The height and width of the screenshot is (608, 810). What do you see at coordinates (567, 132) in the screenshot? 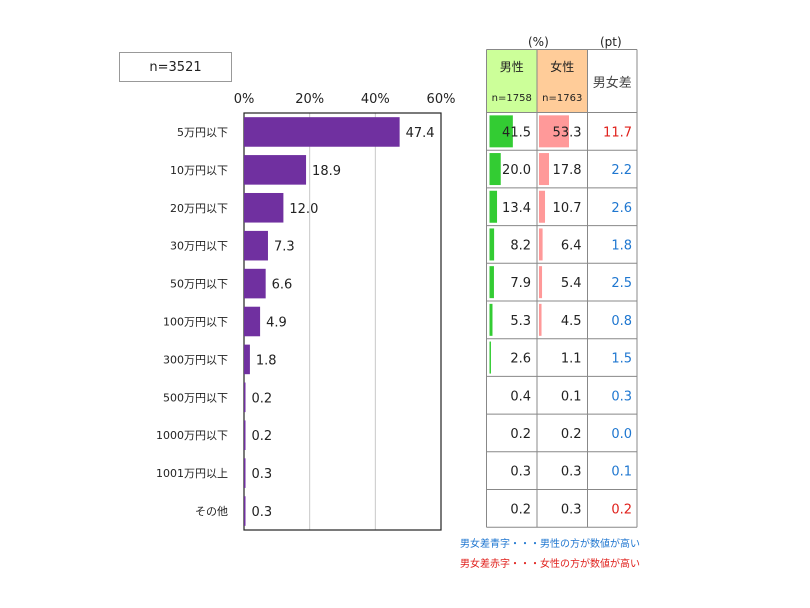
I see `female-value: 53.3` at bounding box center [567, 132].